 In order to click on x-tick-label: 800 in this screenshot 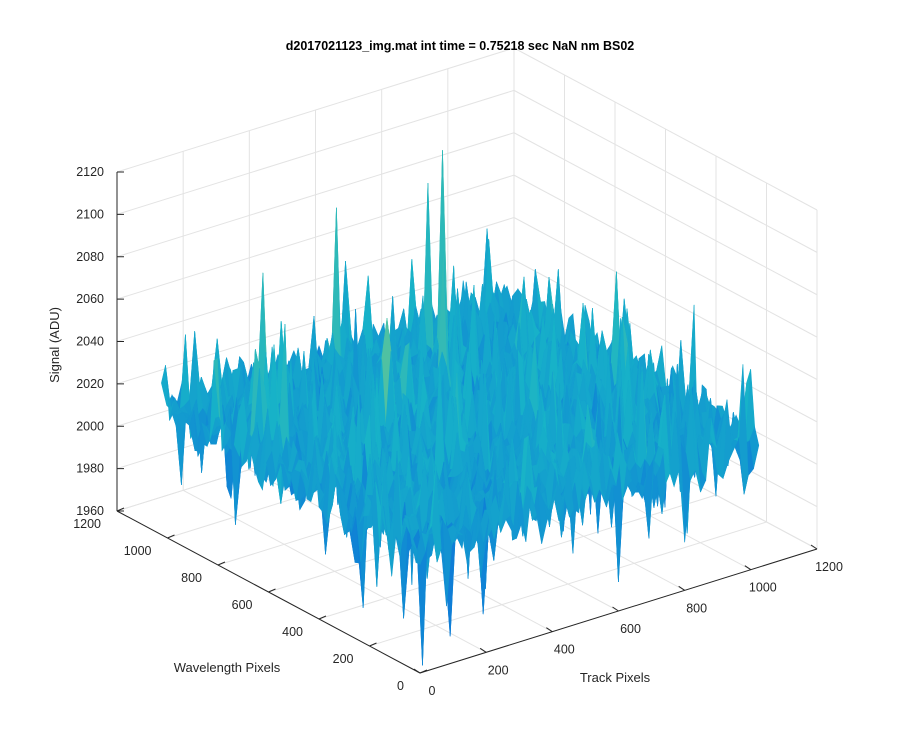, I will do `click(696, 608)`.